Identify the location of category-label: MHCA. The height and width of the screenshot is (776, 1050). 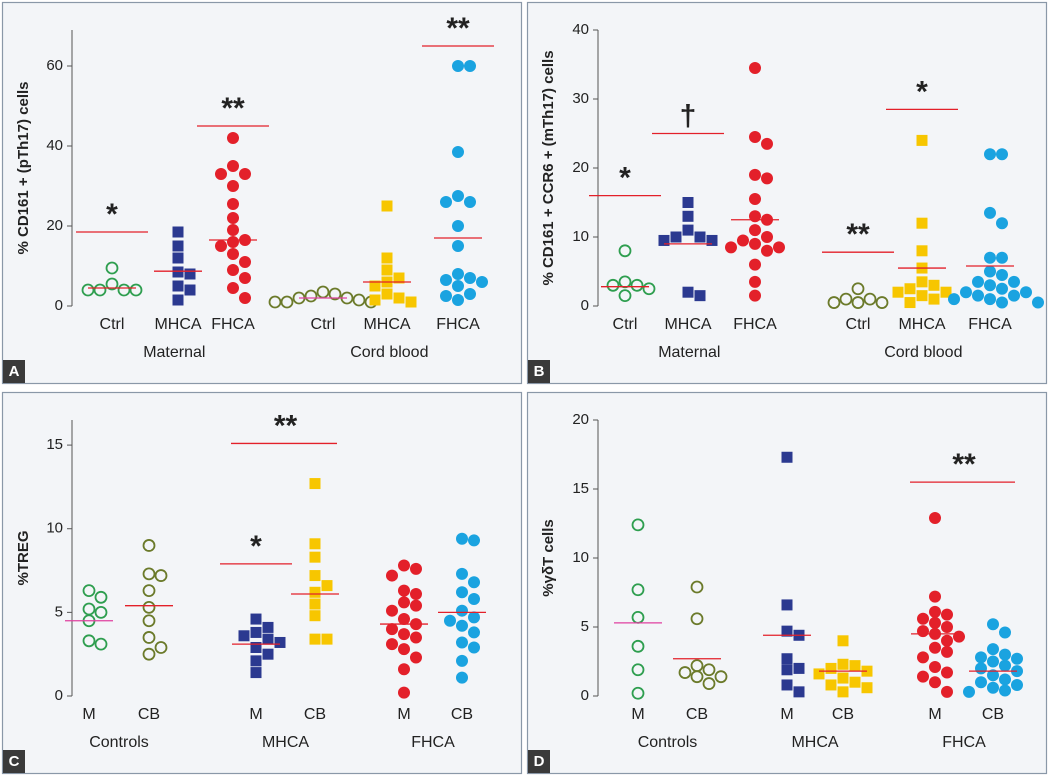
(386, 324).